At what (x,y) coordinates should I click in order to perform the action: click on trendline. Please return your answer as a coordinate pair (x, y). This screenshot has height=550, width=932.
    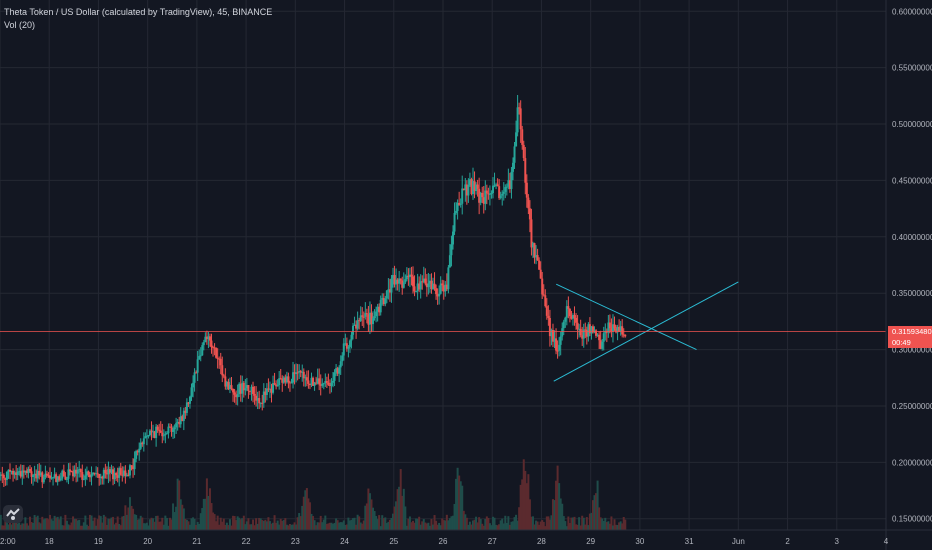
    Looking at the image, I should click on (626, 317).